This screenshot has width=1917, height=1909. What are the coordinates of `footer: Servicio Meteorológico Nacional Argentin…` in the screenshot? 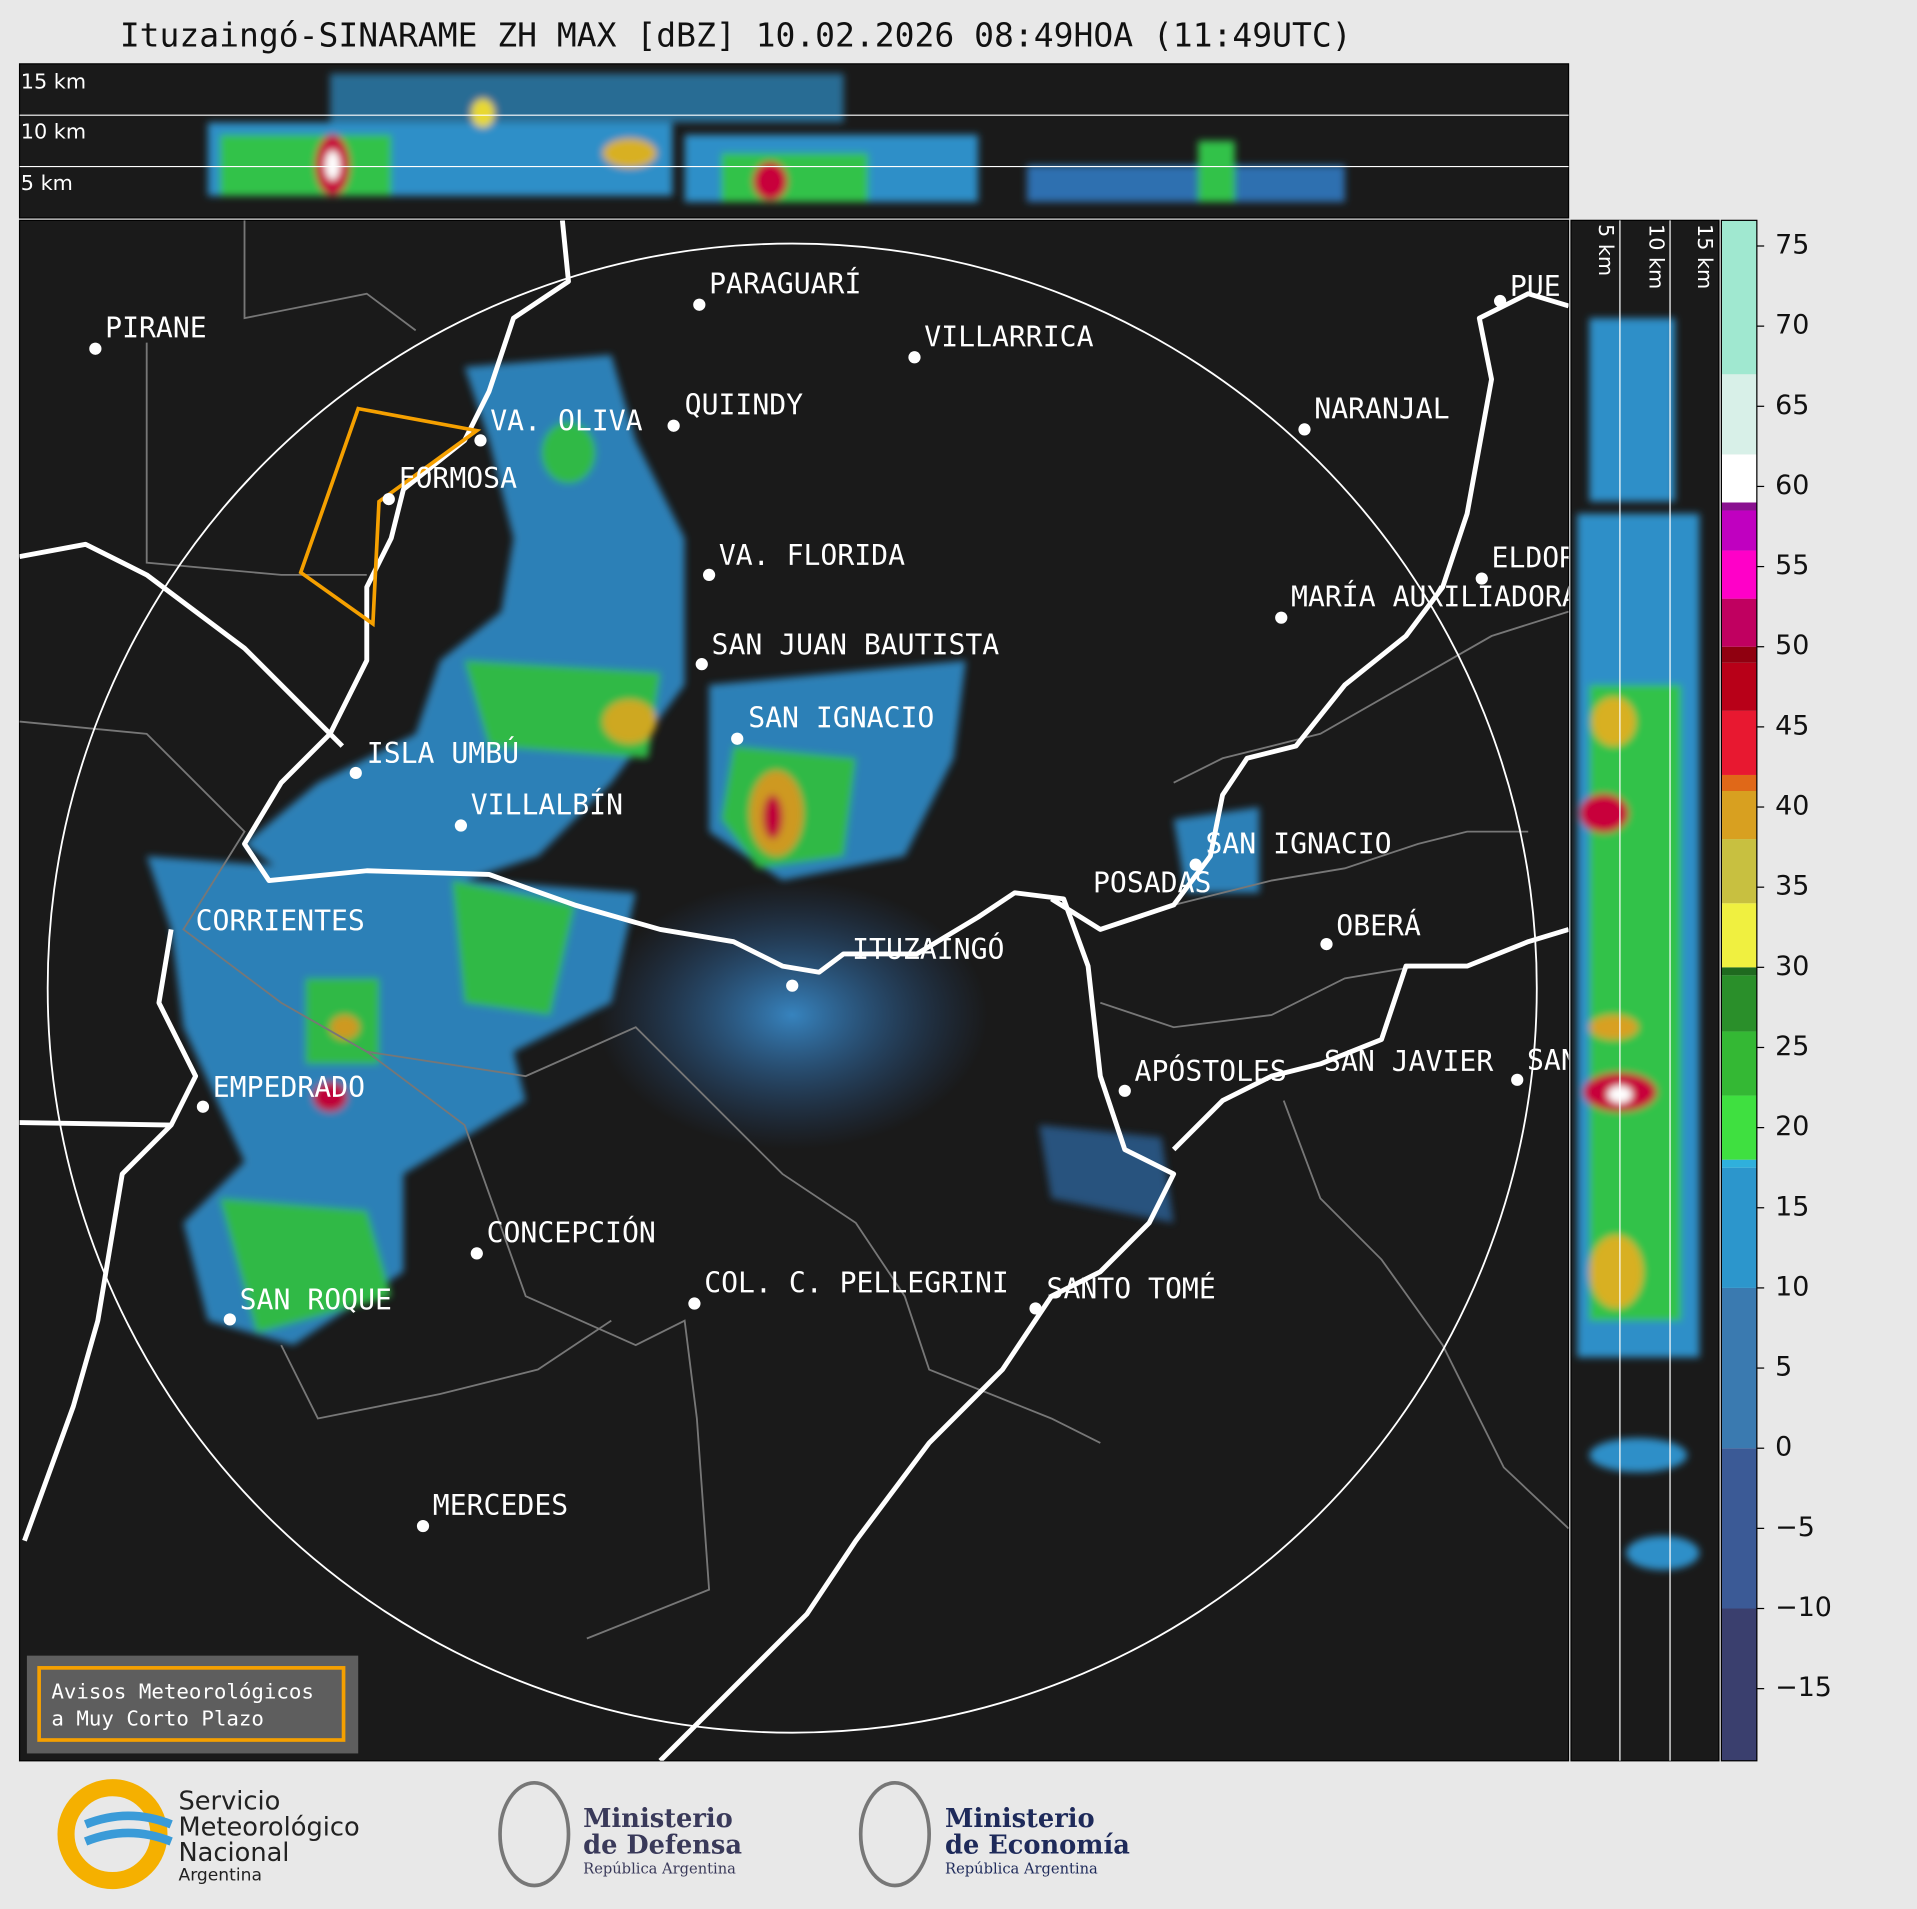 It's located at (593, 1834).